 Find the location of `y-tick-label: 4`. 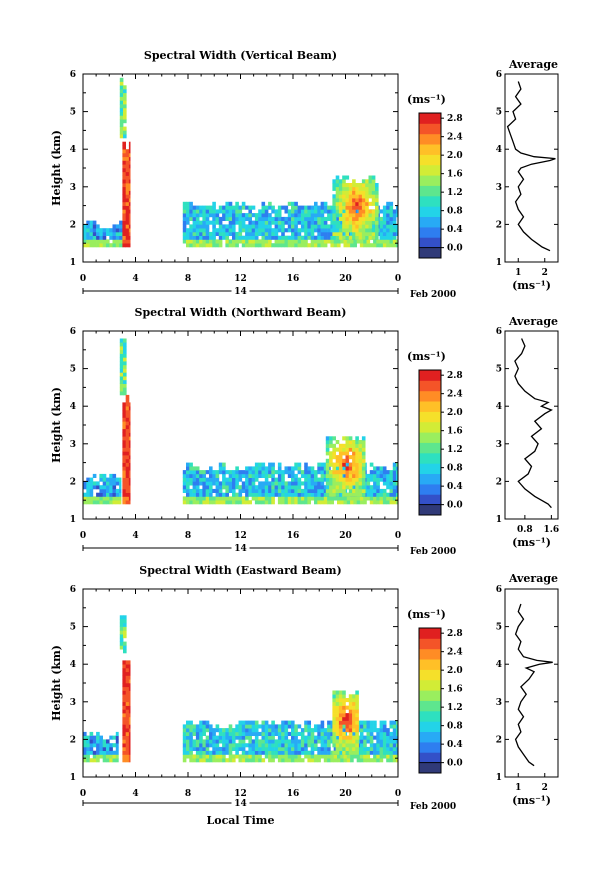

y-tick-label: 4 is located at coordinates (73, 665).